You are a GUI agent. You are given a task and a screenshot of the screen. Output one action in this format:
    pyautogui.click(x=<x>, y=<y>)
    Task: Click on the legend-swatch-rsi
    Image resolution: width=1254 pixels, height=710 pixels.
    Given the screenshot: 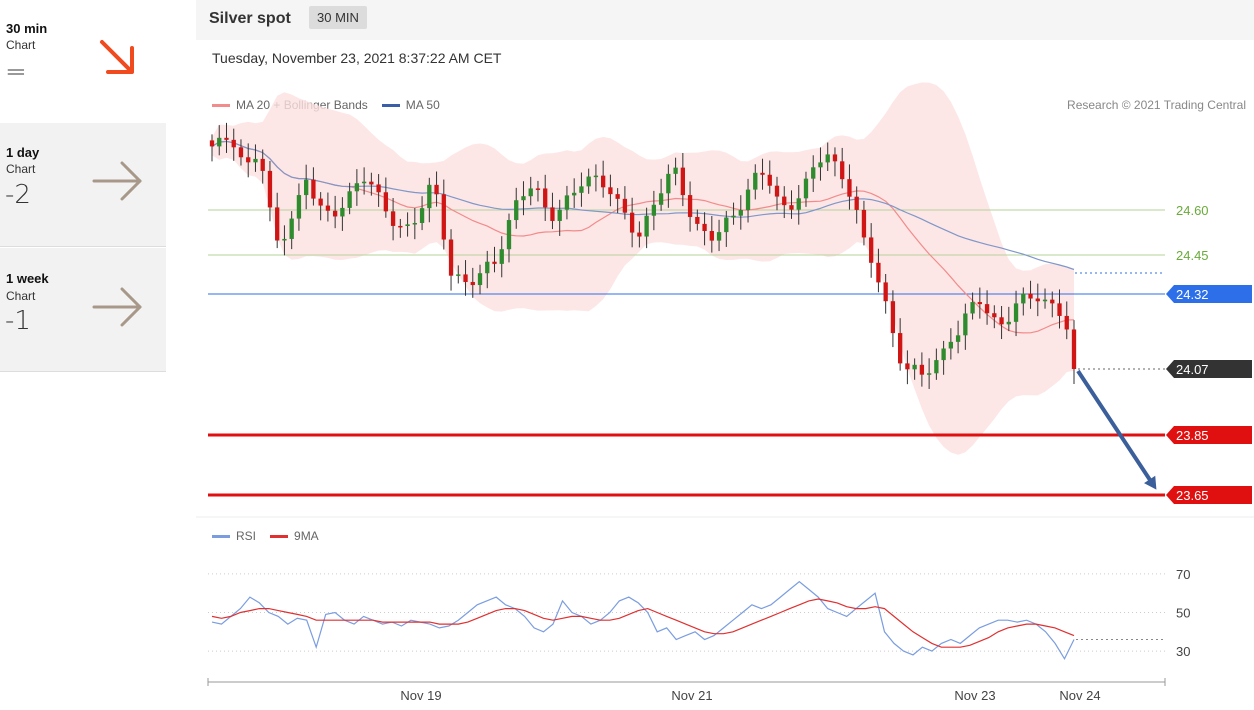 What is the action you would take?
    pyautogui.click(x=221, y=536)
    